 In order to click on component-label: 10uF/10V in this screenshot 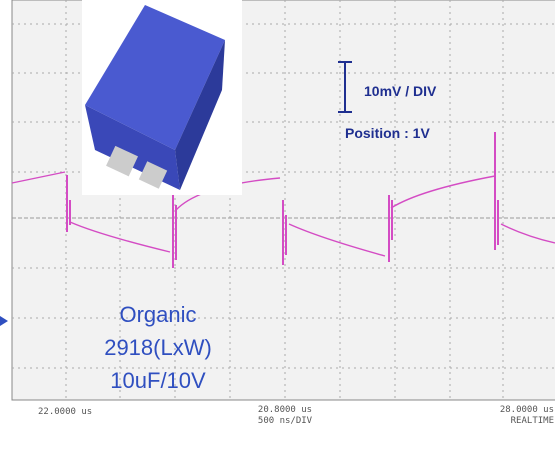, I will do `click(158, 380)`.